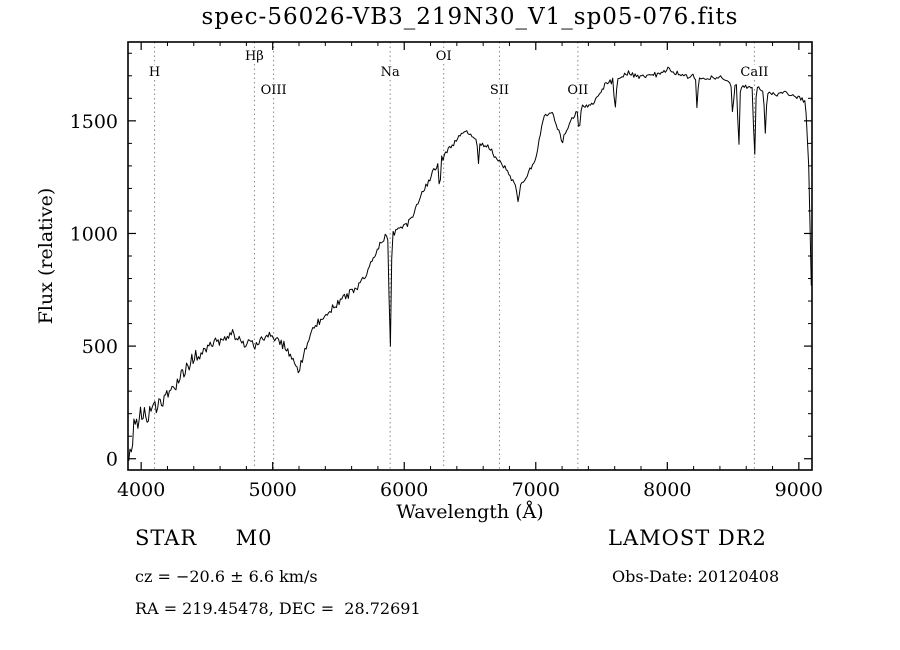  Describe the element at coordinates (499, 90) in the screenshot. I see `spectral-marker-label: SII` at that location.